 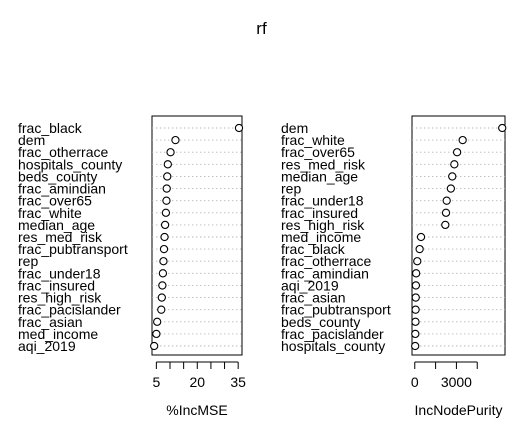 What do you see at coordinates (197, 382) in the screenshot?
I see `x-tick-label: 20` at bounding box center [197, 382].